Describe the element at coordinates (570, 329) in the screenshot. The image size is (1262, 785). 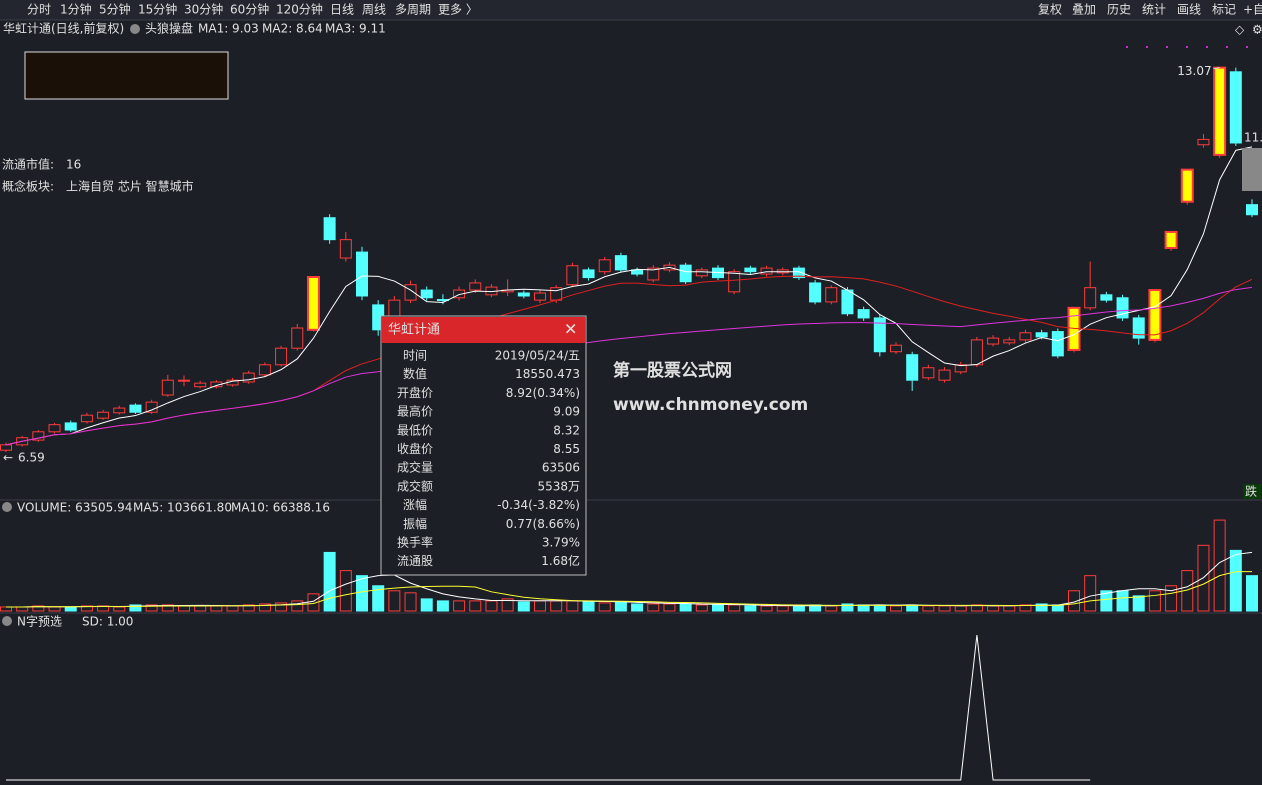
I see `popup-close: ✕` at that location.